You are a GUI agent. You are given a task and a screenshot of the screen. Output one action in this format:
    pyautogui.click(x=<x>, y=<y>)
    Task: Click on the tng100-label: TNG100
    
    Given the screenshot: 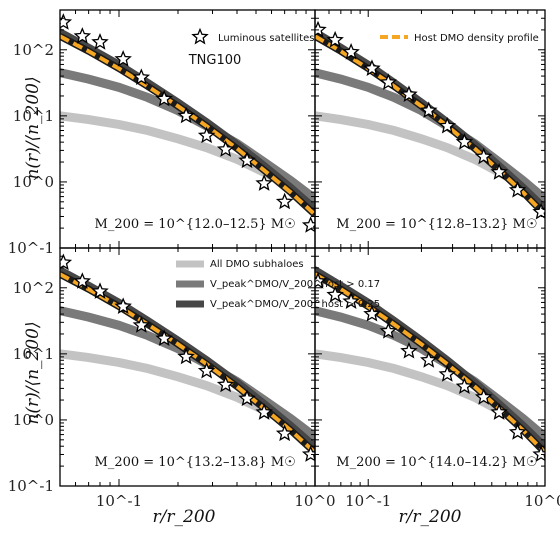 What is the action you would take?
    pyautogui.click(x=215, y=60)
    